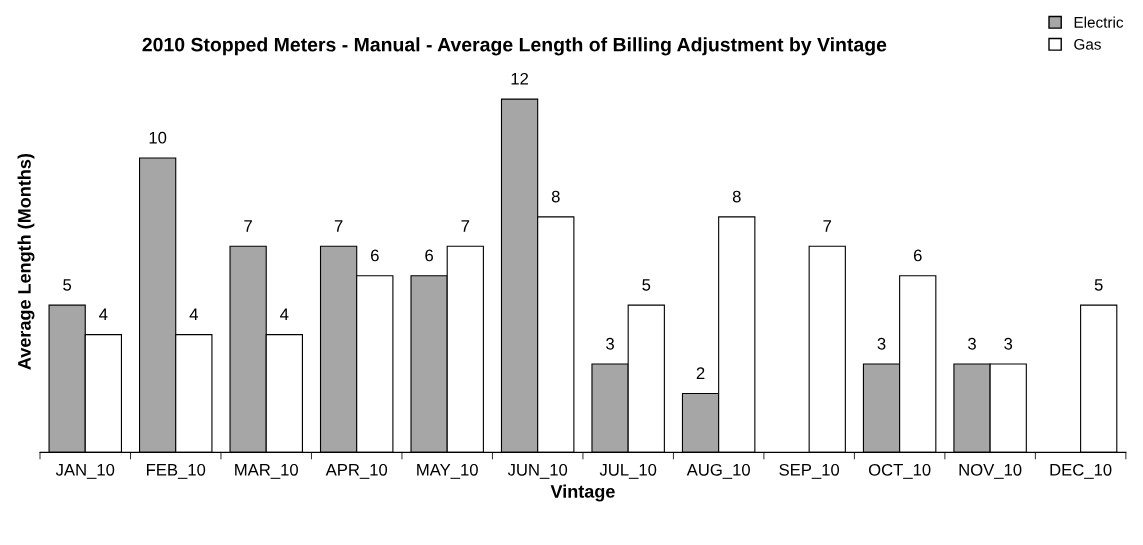 Image resolution: width=1143 pixels, height=545 pixels. Describe the element at coordinates (990, 471) in the screenshot. I see `x-tick-label: NOV_10` at that location.